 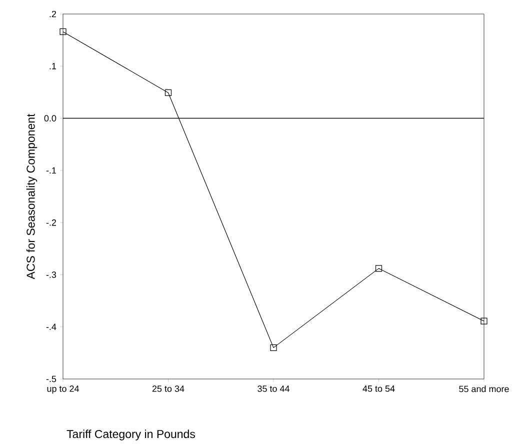 What do you see at coordinates (378, 389) in the screenshot?
I see `x-tick-label: 45 to 54` at bounding box center [378, 389].